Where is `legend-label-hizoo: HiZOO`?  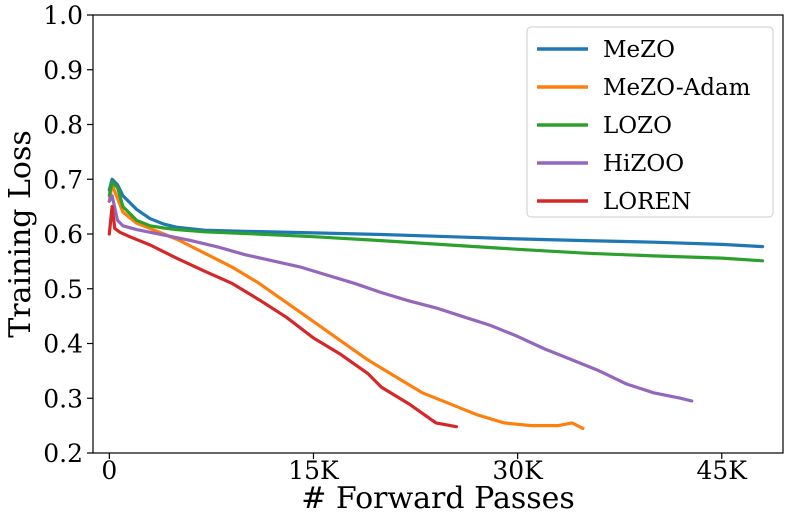
legend-label-hizoo: HiZOO is located at coordinates (643, 164).